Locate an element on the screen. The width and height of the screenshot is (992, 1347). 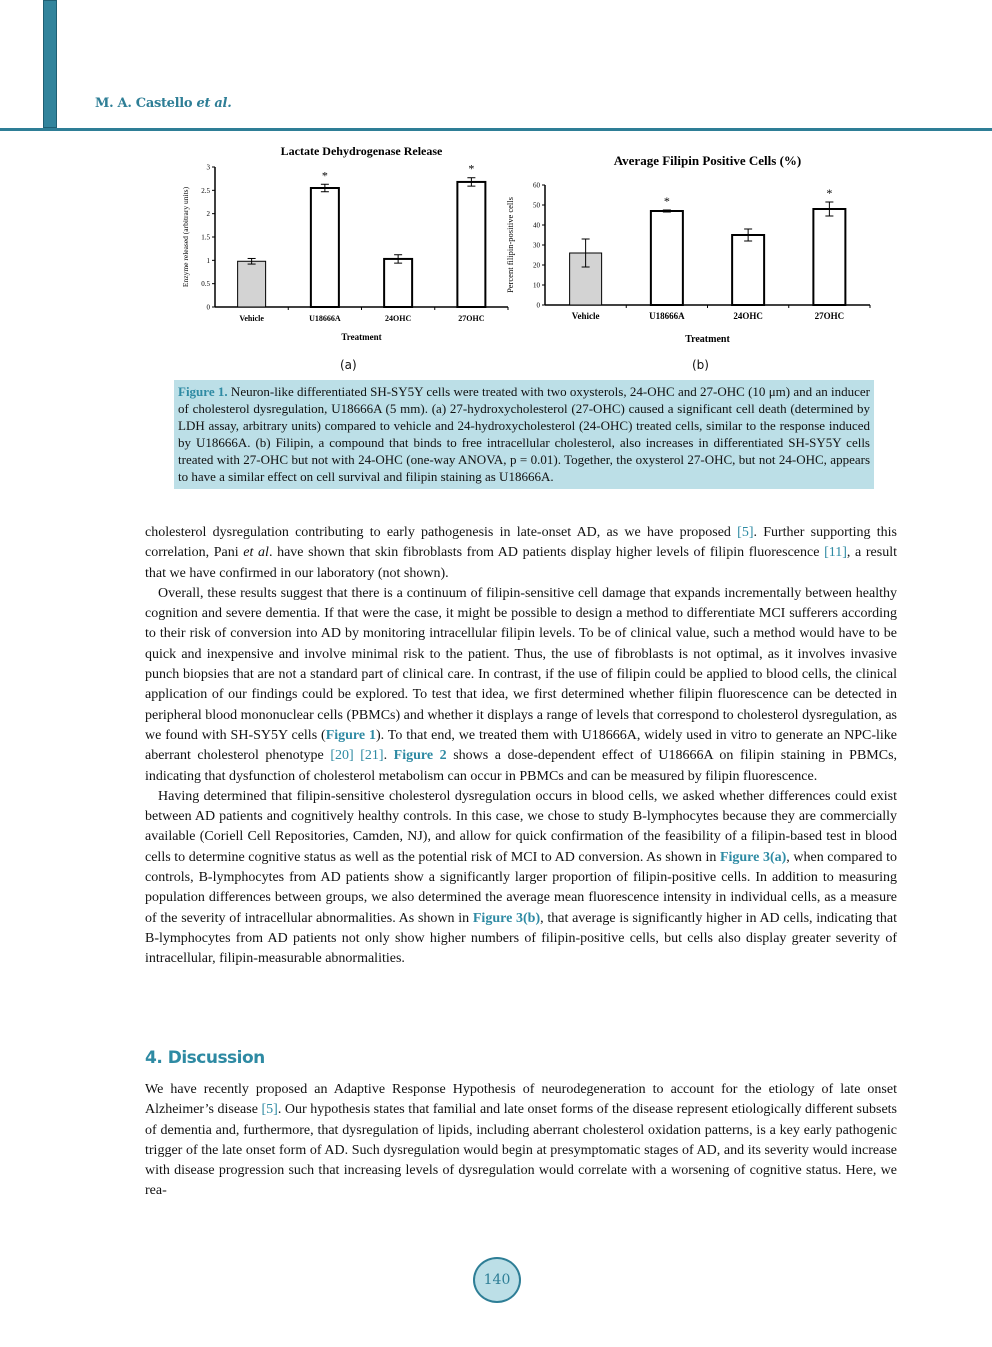
figure-link: Figure 3(b) is located at coordinates (506, 918).